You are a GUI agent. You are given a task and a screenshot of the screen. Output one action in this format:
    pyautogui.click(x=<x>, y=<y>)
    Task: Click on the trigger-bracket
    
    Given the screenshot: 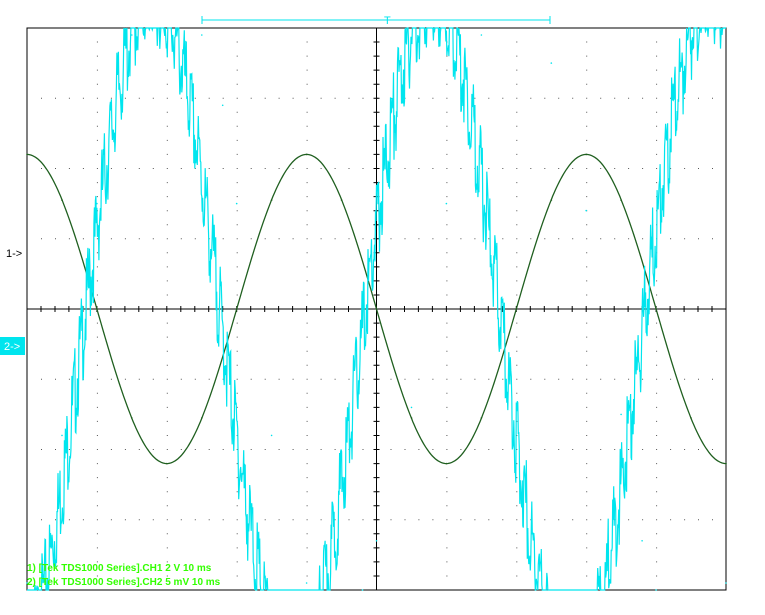 What is the action you would take?
    pyautogui.click(x=376, y=20)
    